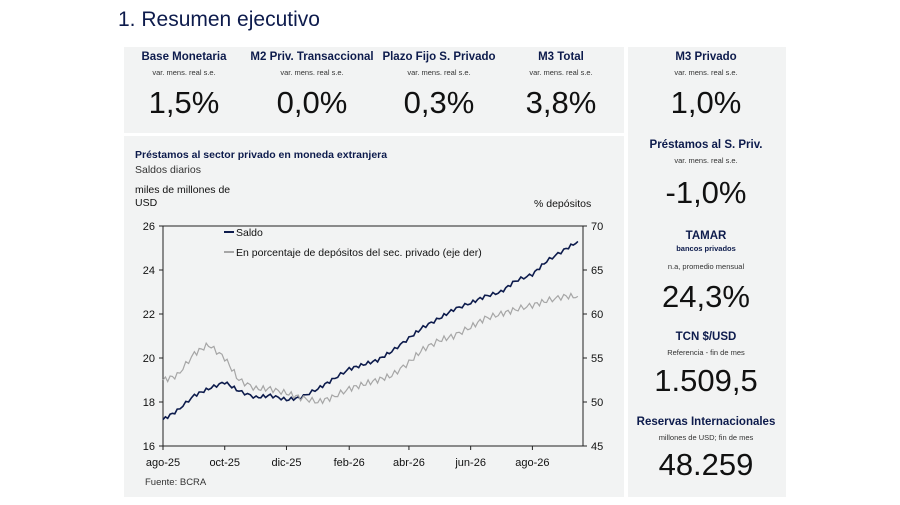 Image resolution: width=900 pixels, height=505 pixels. Describe the element at coordinates (163, 463) in the screenshot. I see `x-tick-label: ago-25` at that location.